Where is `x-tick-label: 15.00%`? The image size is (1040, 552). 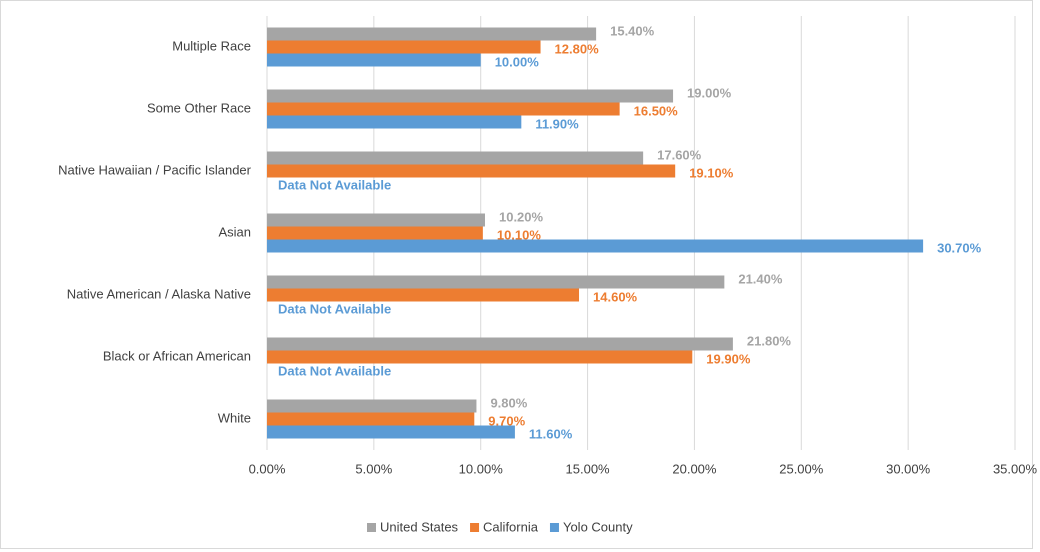
x-tick-label: 15.00% is located at coordinates (588, 468).